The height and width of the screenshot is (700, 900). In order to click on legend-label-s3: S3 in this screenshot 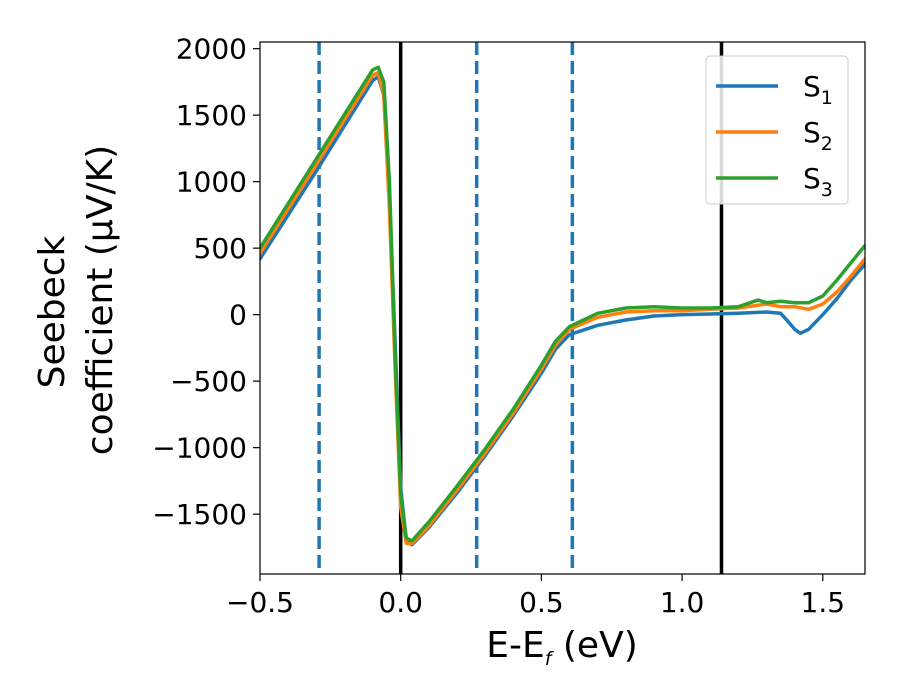, I will do `click(818, 181)`.